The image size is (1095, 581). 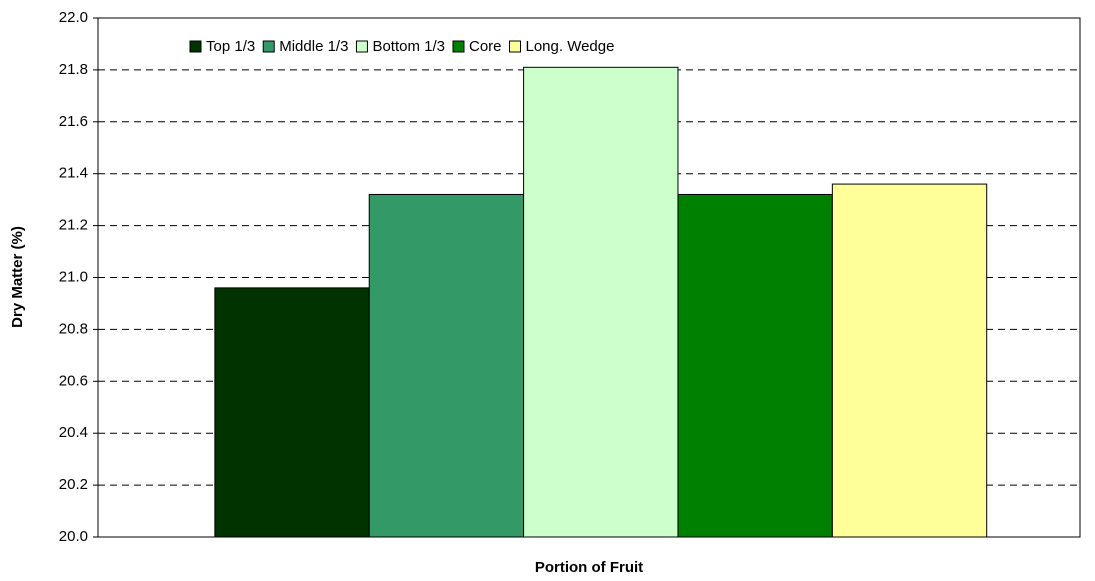 I want to click on y-axis-title: Dry Matter (%), so click(x=17, y=277).